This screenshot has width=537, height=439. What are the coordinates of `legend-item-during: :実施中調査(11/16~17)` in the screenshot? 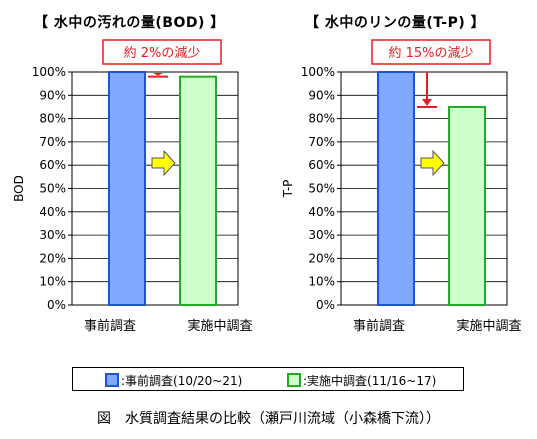 It's located at (361, 380).